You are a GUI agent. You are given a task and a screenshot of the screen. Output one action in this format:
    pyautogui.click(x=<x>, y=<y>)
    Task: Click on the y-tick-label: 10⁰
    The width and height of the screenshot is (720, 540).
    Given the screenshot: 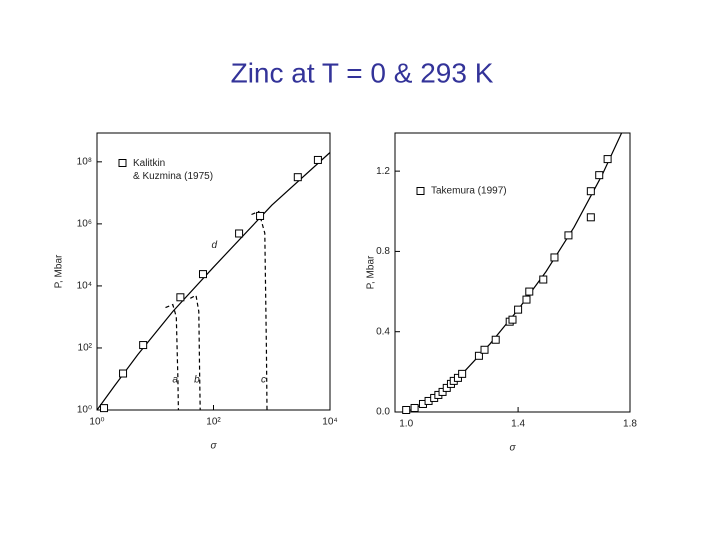 What is the action you would take?
    pyautogui.click(x=84, y=410)
    